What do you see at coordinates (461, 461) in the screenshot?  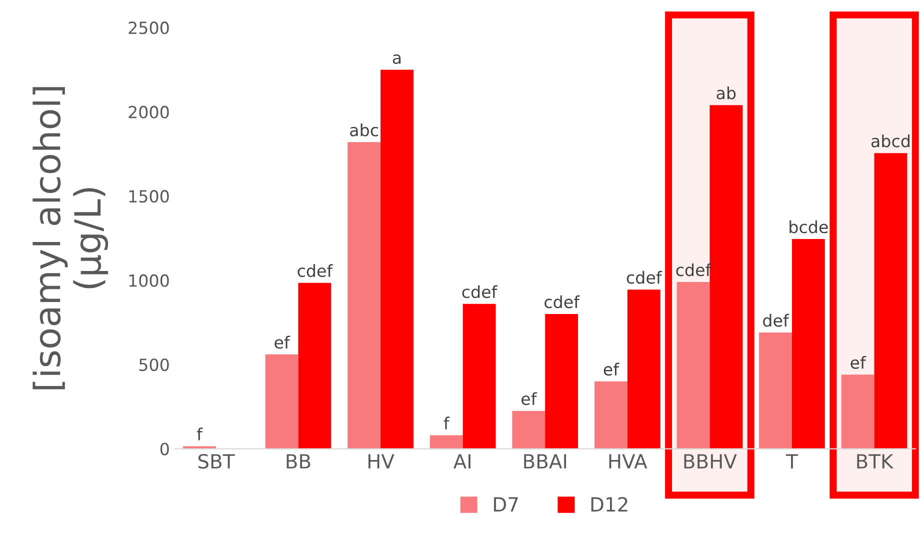 I see `x-tick-label: AI` at bounding box center [461, 461].